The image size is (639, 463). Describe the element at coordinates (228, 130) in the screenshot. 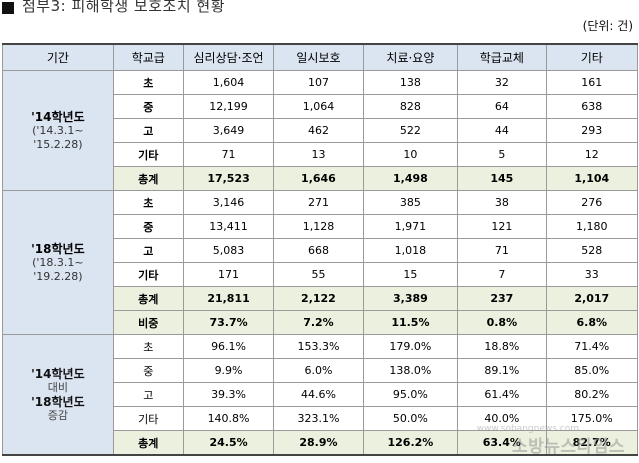

I see `value-cell: 3,649` at that location.